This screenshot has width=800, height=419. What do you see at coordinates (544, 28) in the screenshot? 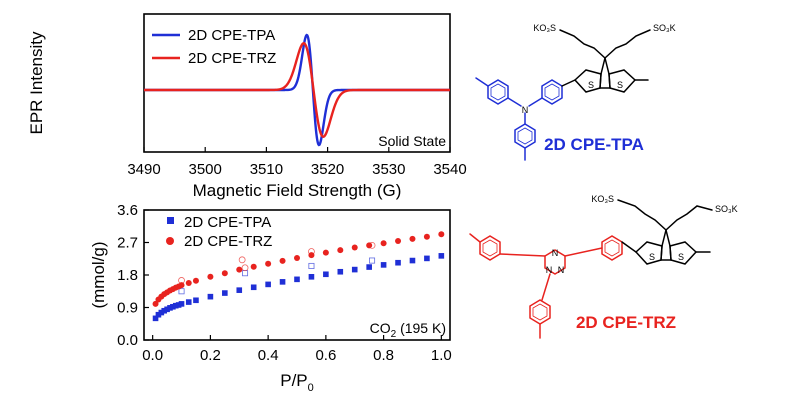
I see `tpa-sulfonate-left: KO₃S` at bounding box center [544, 28].